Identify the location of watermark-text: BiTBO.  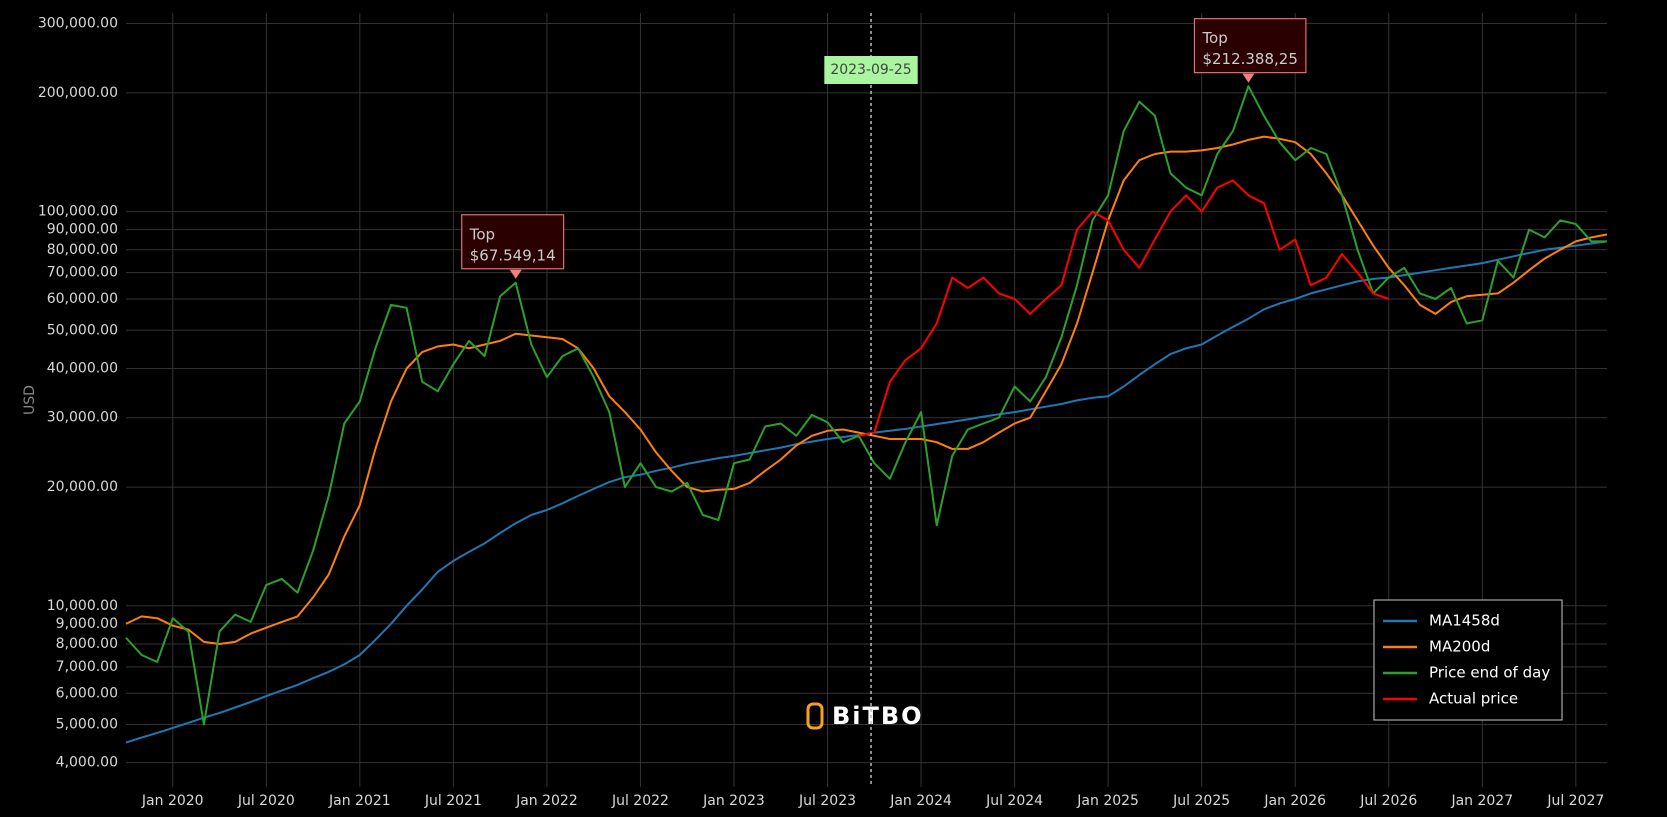
(878, 716).